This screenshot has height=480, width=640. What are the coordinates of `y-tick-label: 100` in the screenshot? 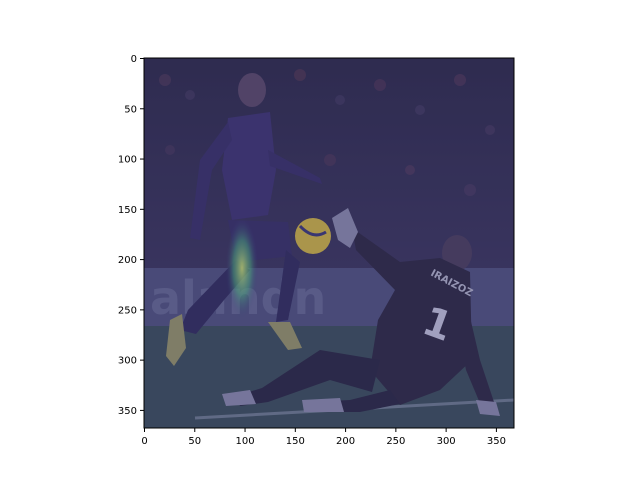 It's located at (127, 160).